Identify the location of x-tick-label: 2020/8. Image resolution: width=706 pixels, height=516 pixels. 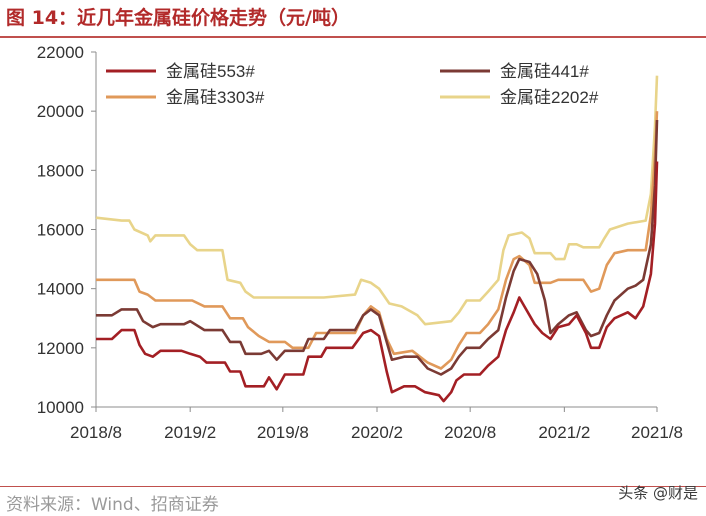
(470, 432).